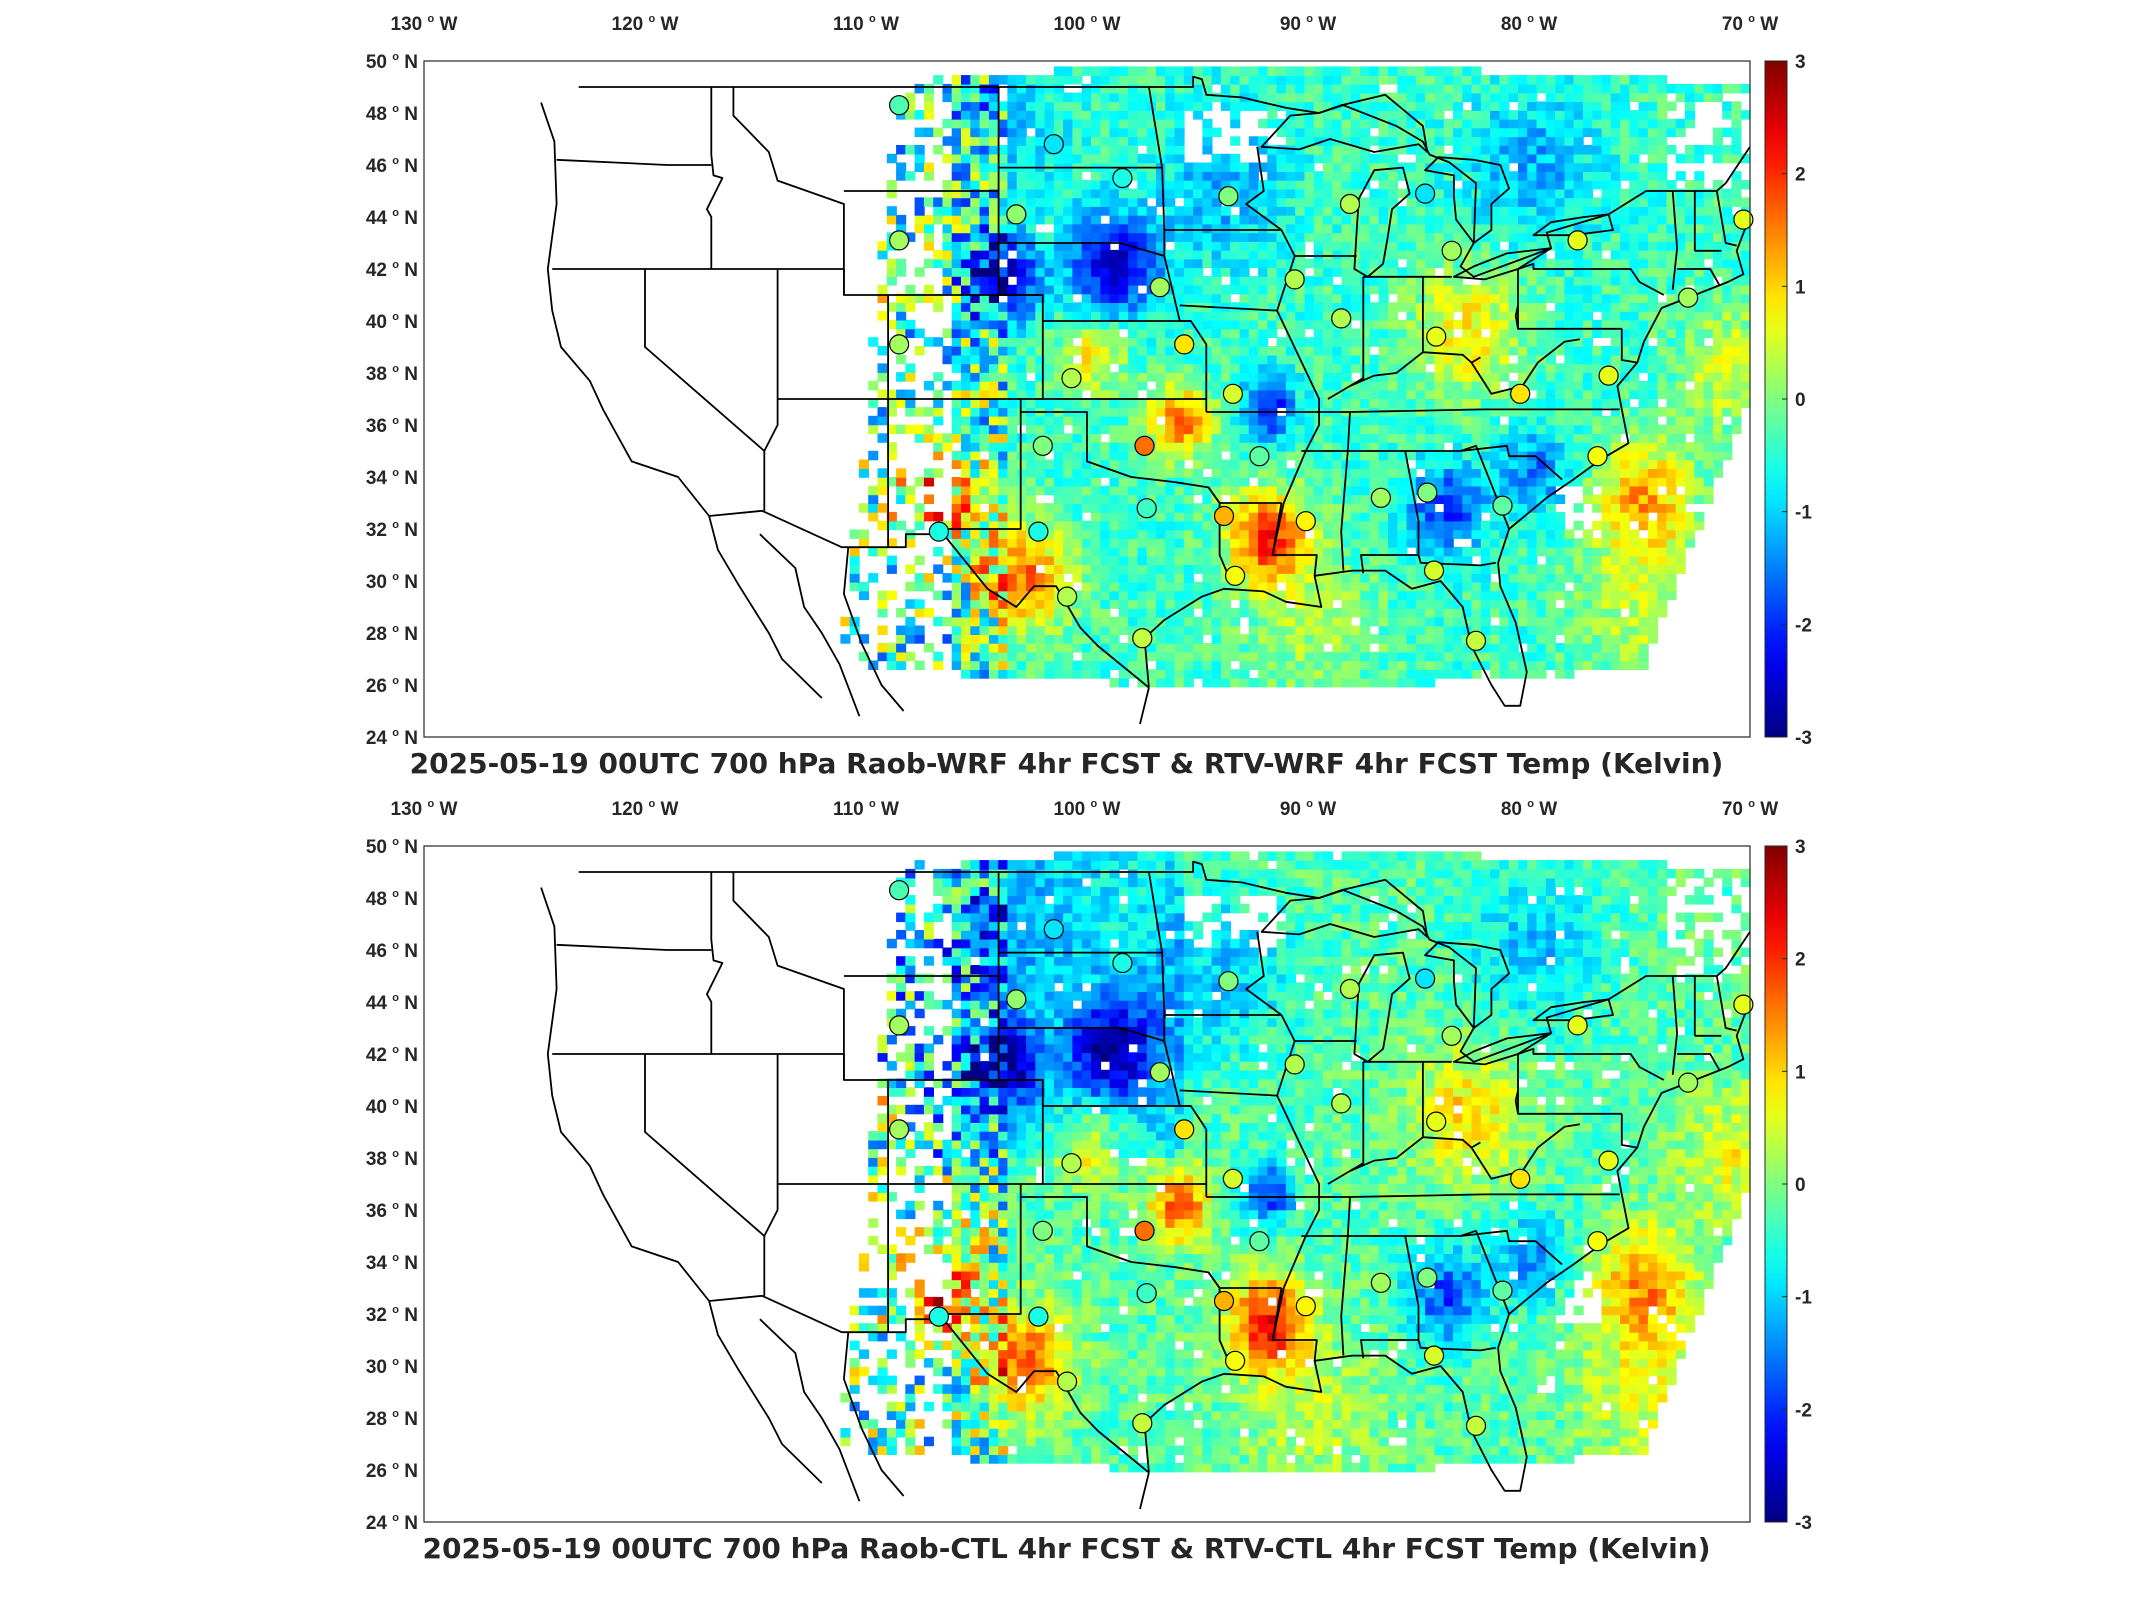  What do you see at coordinates (392, 1211) in the screenshot?
I see `lat-tick-label: 36 o N` at bounding box center [392, 1211].